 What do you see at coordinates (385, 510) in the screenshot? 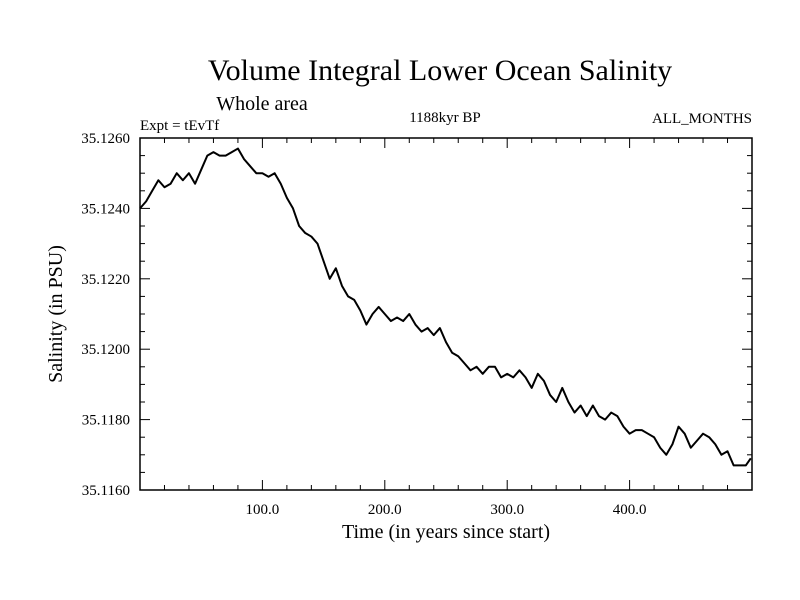
I see `x-tick-label: 200.0` at bounding box center [385, 510].